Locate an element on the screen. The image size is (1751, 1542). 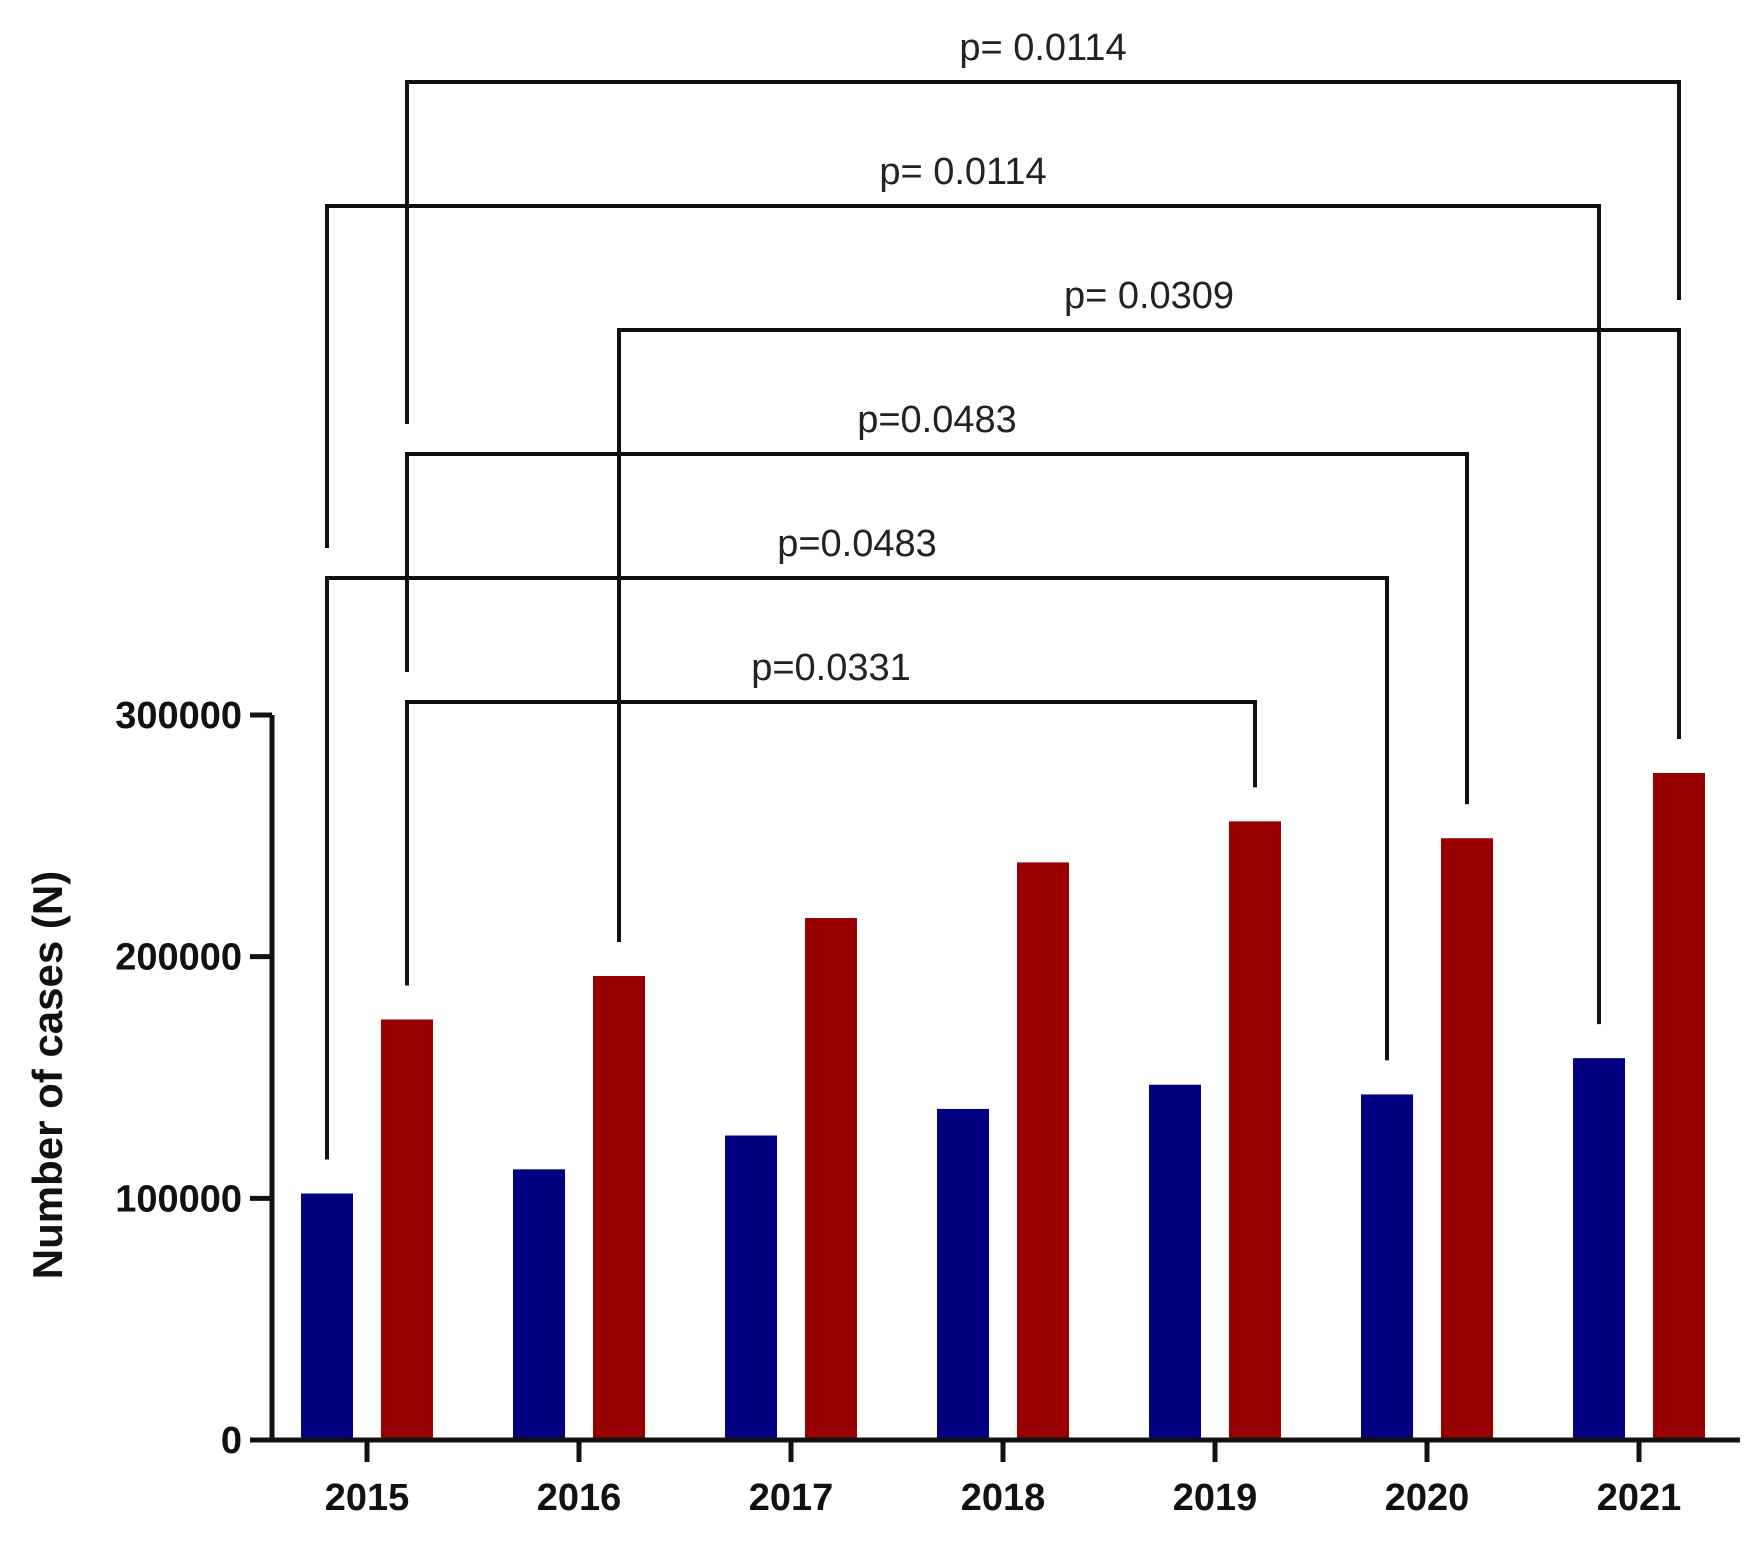
x-tick-label: 2017 is located at coordinates (791, 1498).